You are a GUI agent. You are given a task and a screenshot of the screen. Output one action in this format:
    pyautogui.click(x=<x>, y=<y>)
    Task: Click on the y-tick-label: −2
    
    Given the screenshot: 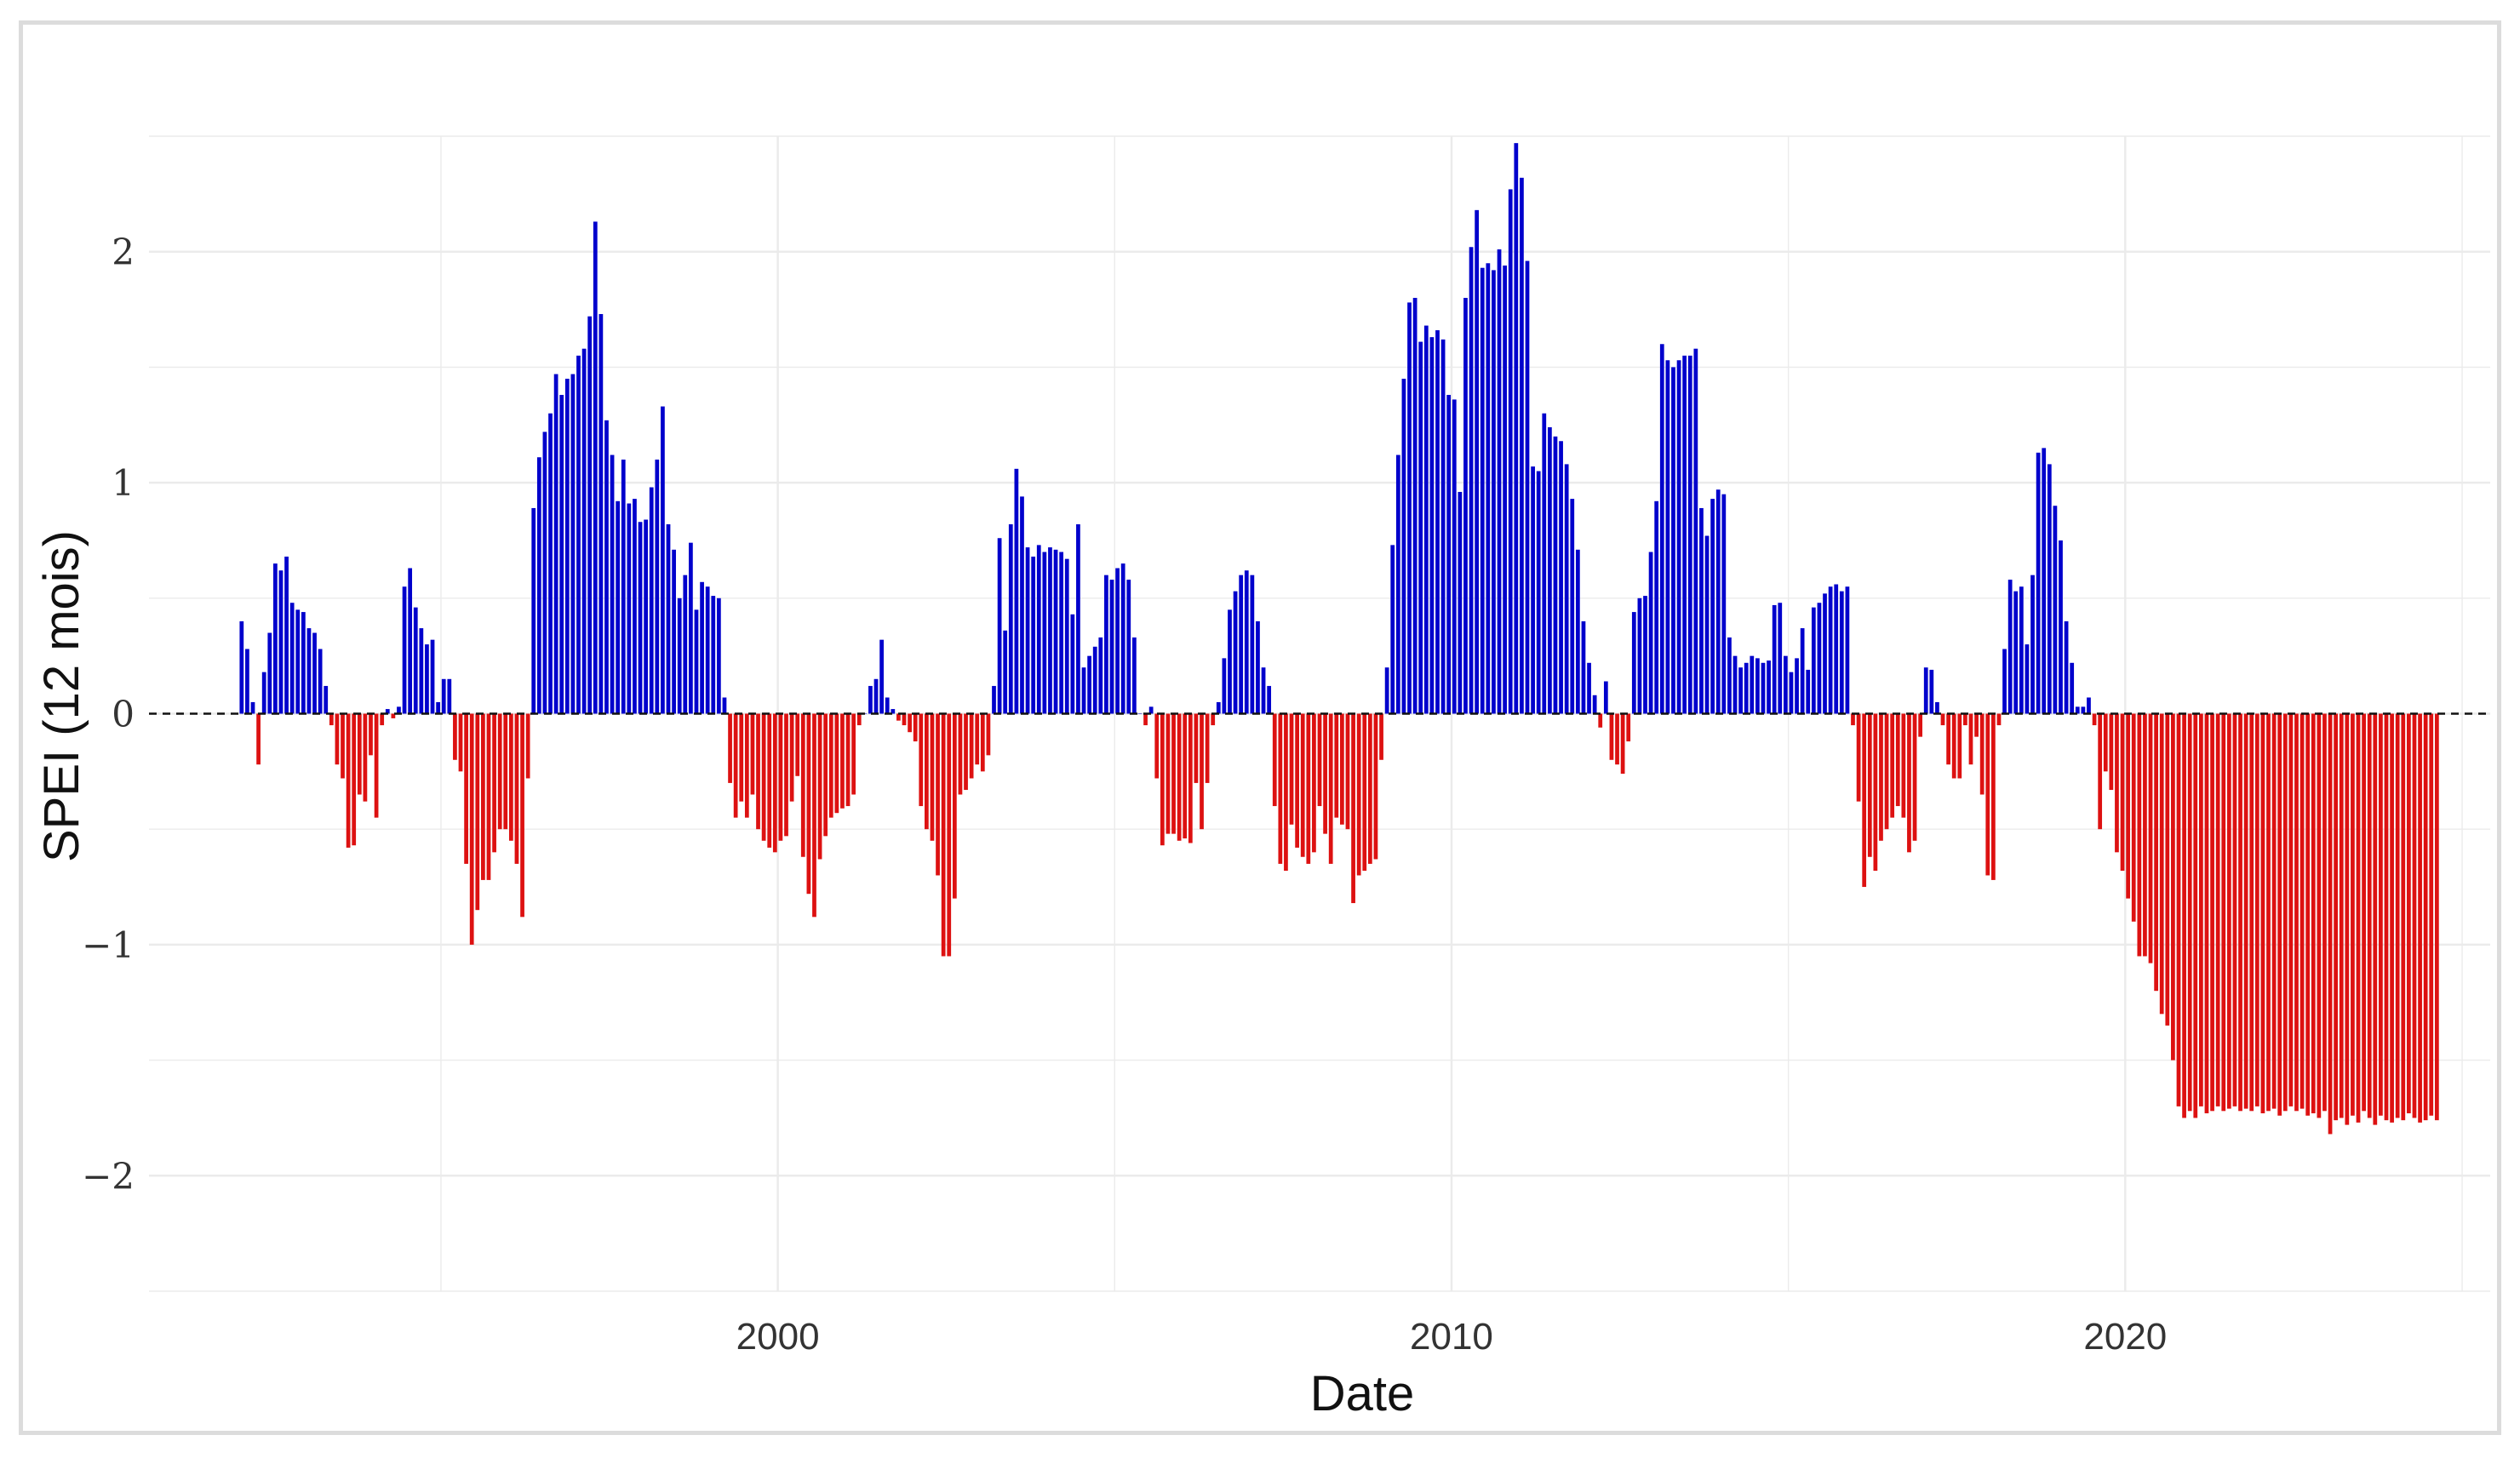 What is the action you would take?
    pyautogui.click(x=108, y=1176)
    